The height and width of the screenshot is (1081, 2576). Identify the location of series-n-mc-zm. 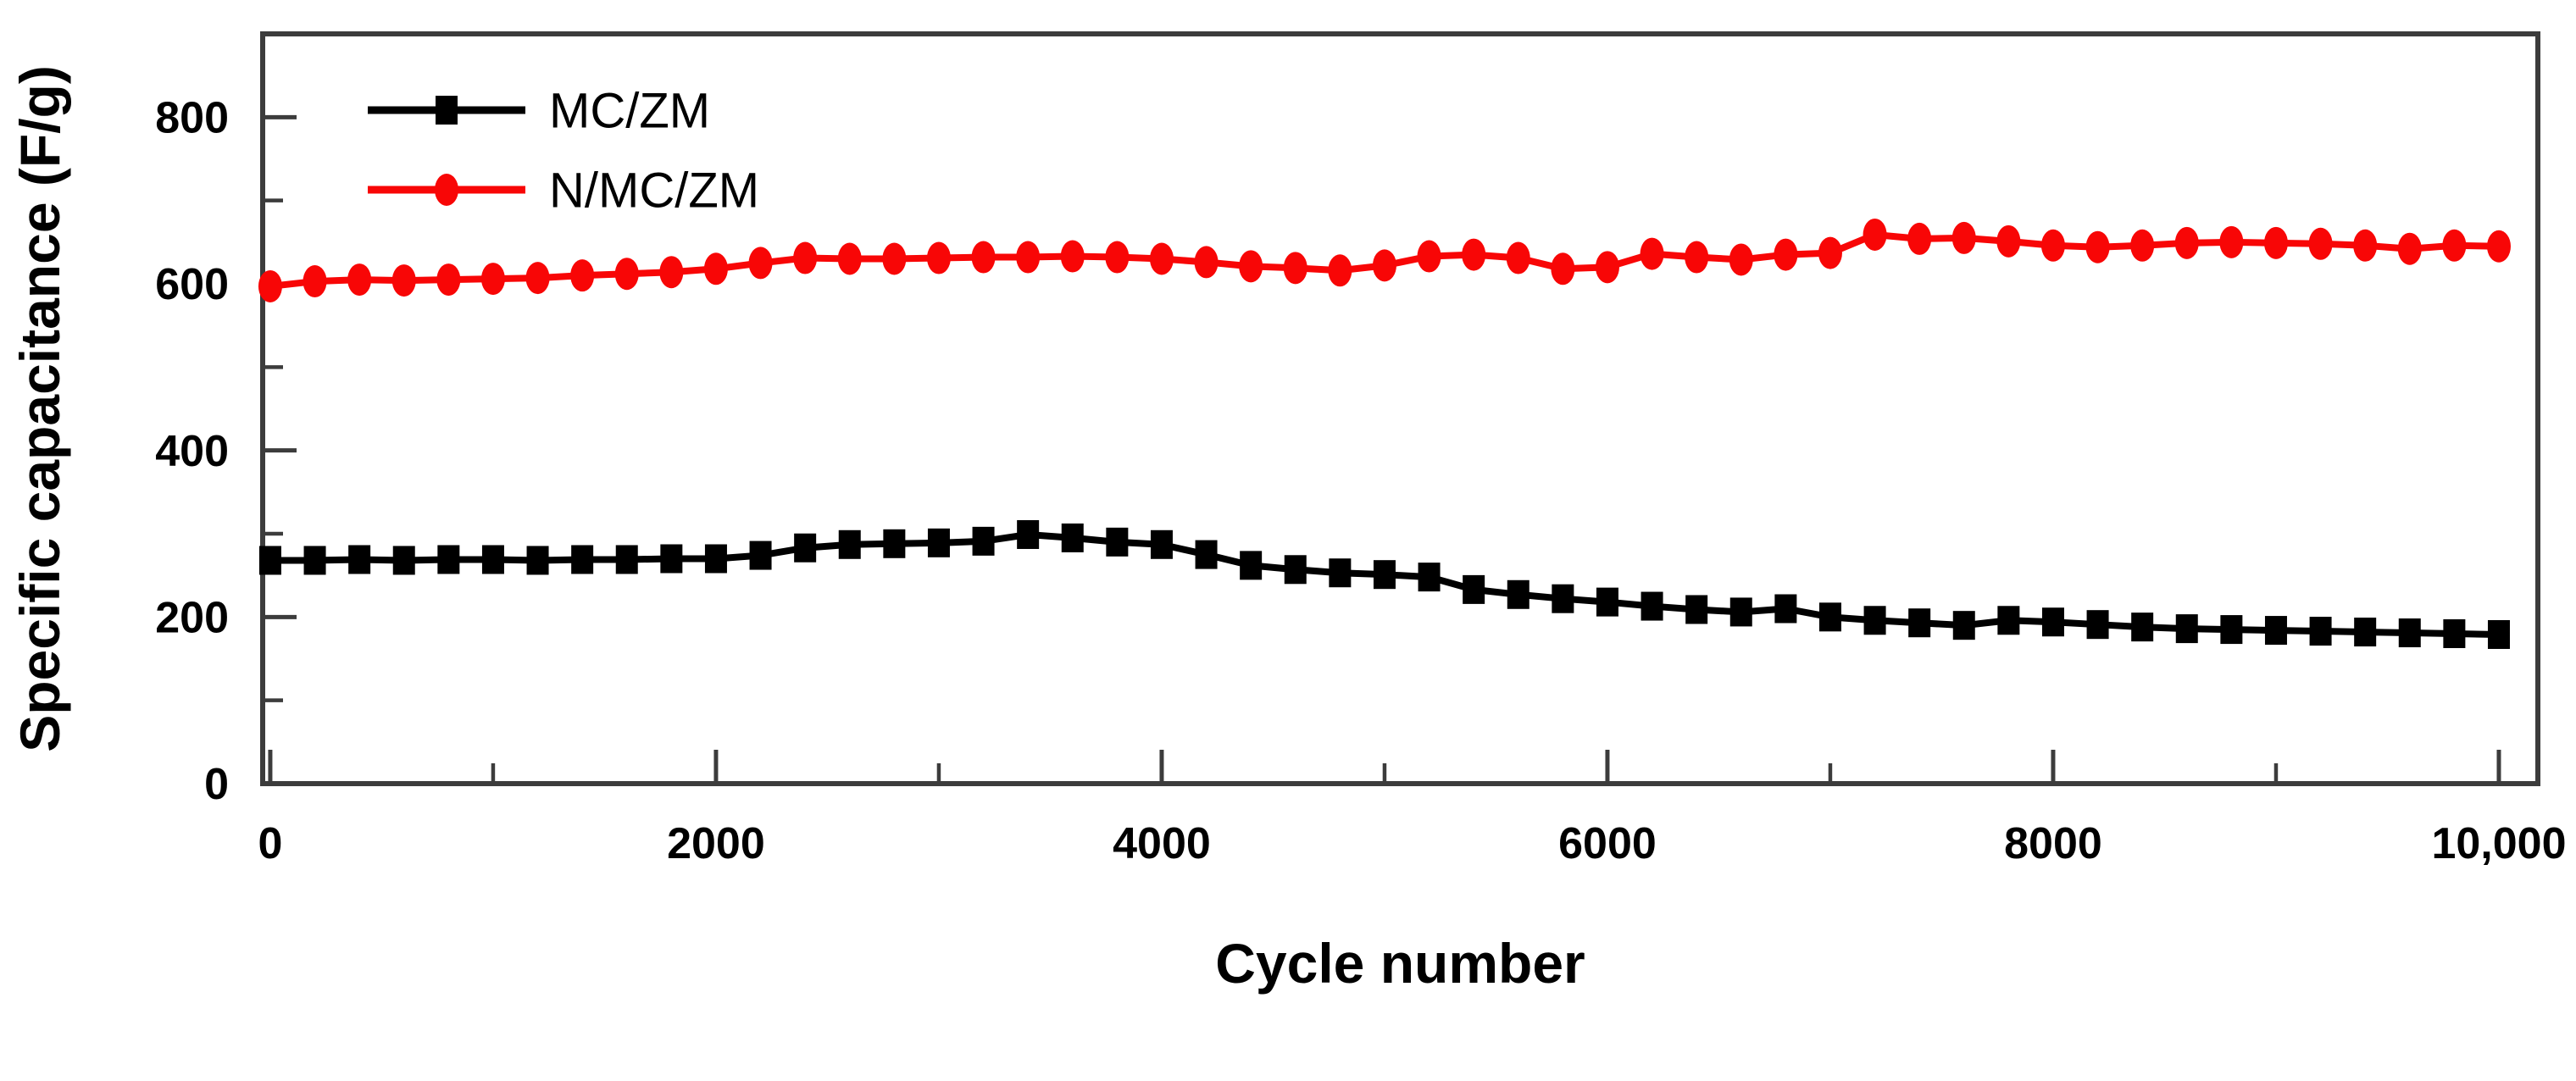
(1384, 260).